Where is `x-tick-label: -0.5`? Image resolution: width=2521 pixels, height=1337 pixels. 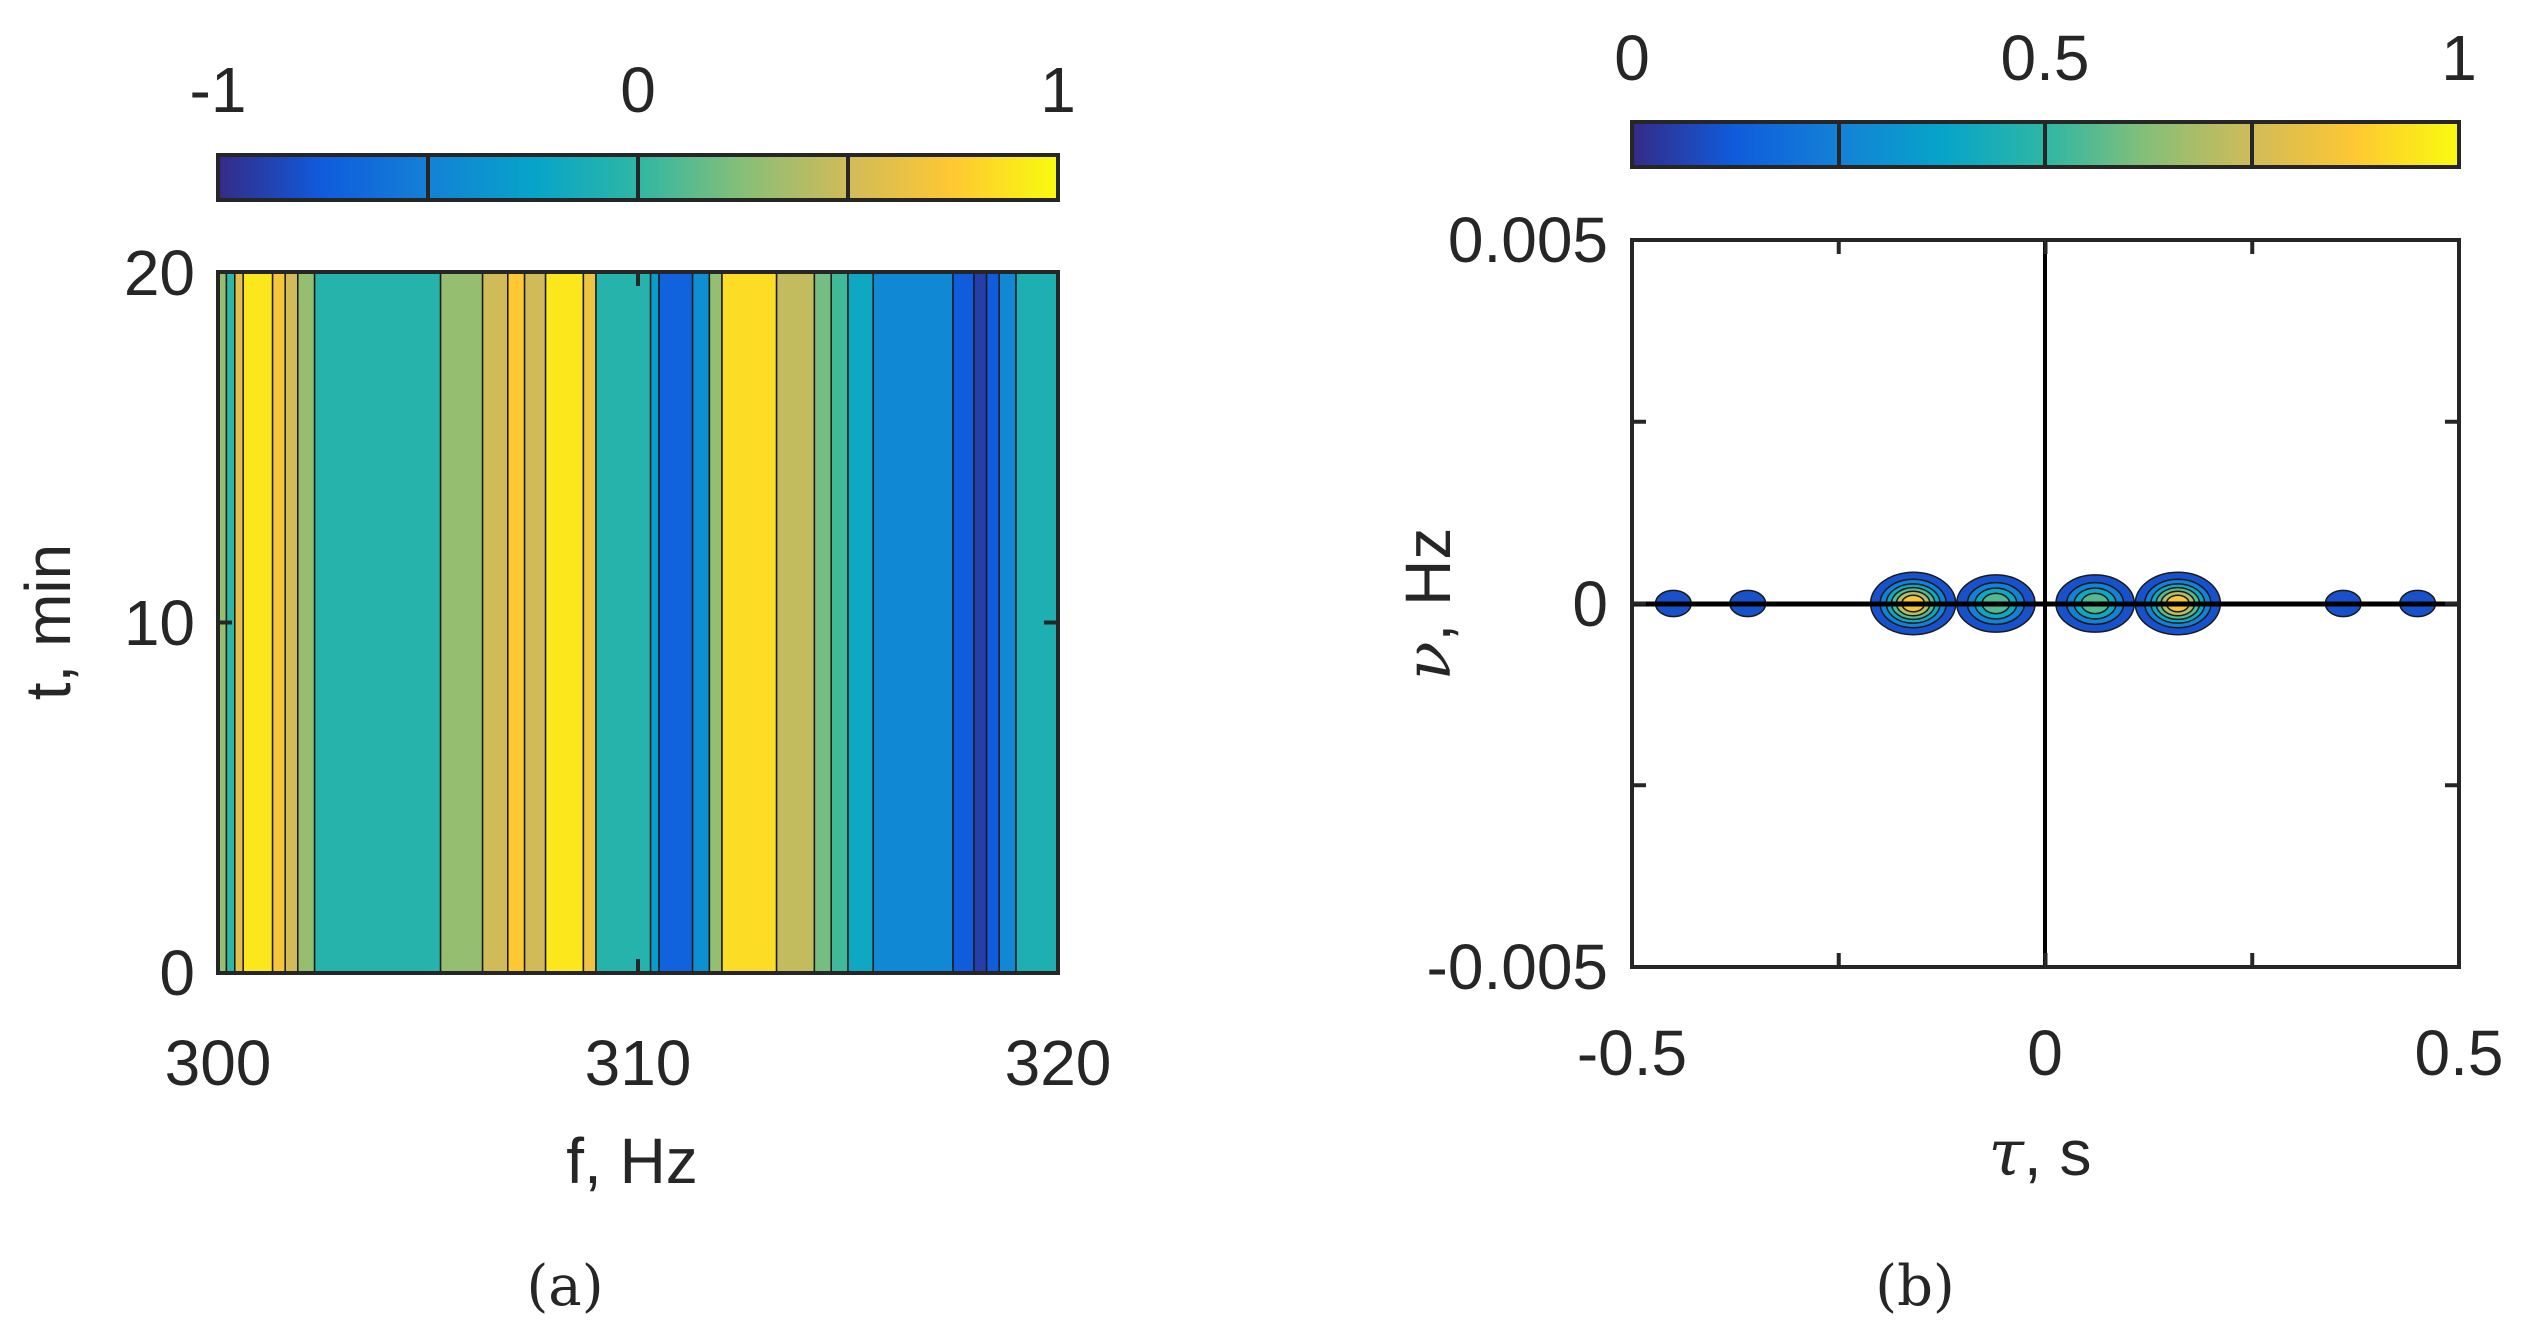
x-tick-label: -0.5 is located at coordinates (1632, 1053).